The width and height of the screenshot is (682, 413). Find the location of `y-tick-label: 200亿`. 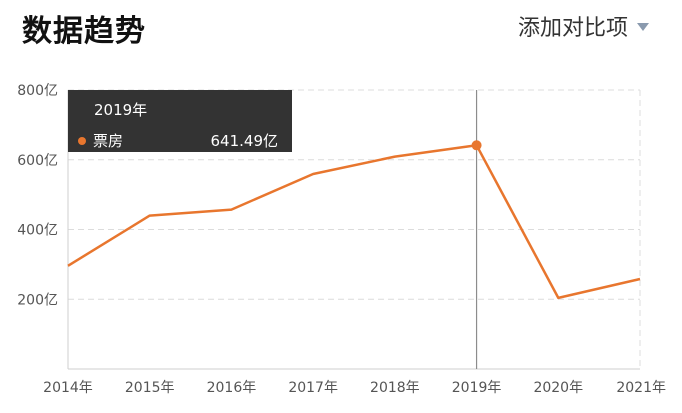

y-tick-label: 200亿 is located at coordinates (37, 300).